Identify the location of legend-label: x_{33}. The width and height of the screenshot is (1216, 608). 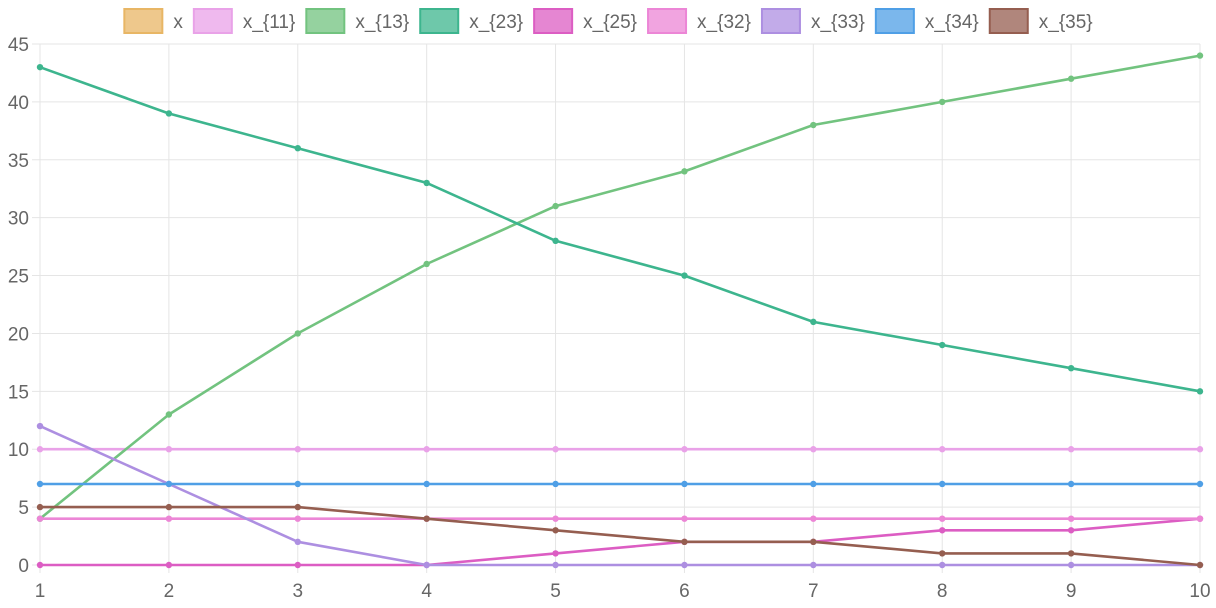
(838, 22).